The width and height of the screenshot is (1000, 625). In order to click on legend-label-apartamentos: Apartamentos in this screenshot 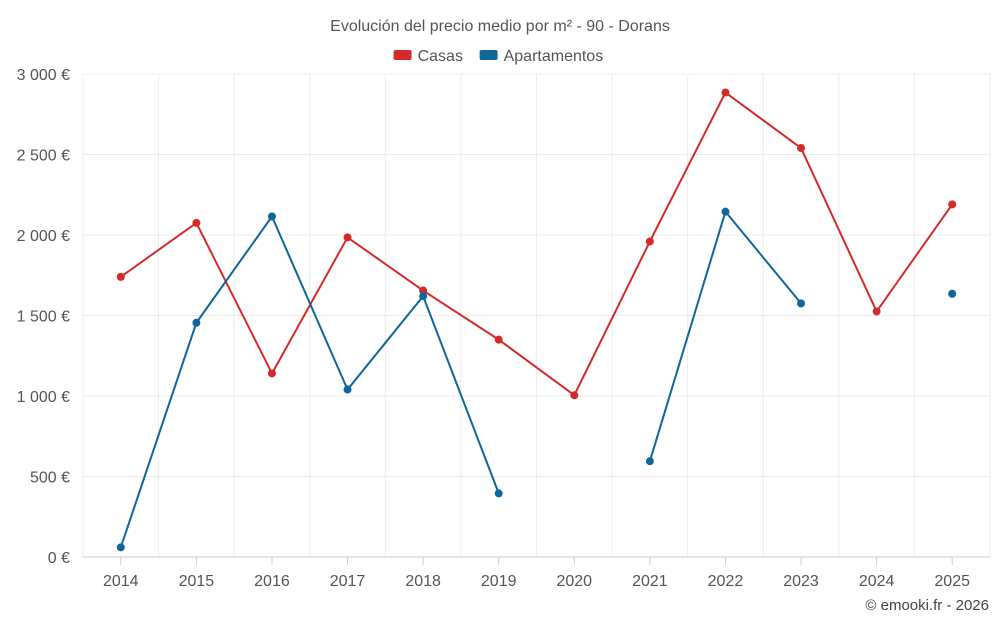, I will do `click(554, 56)`.